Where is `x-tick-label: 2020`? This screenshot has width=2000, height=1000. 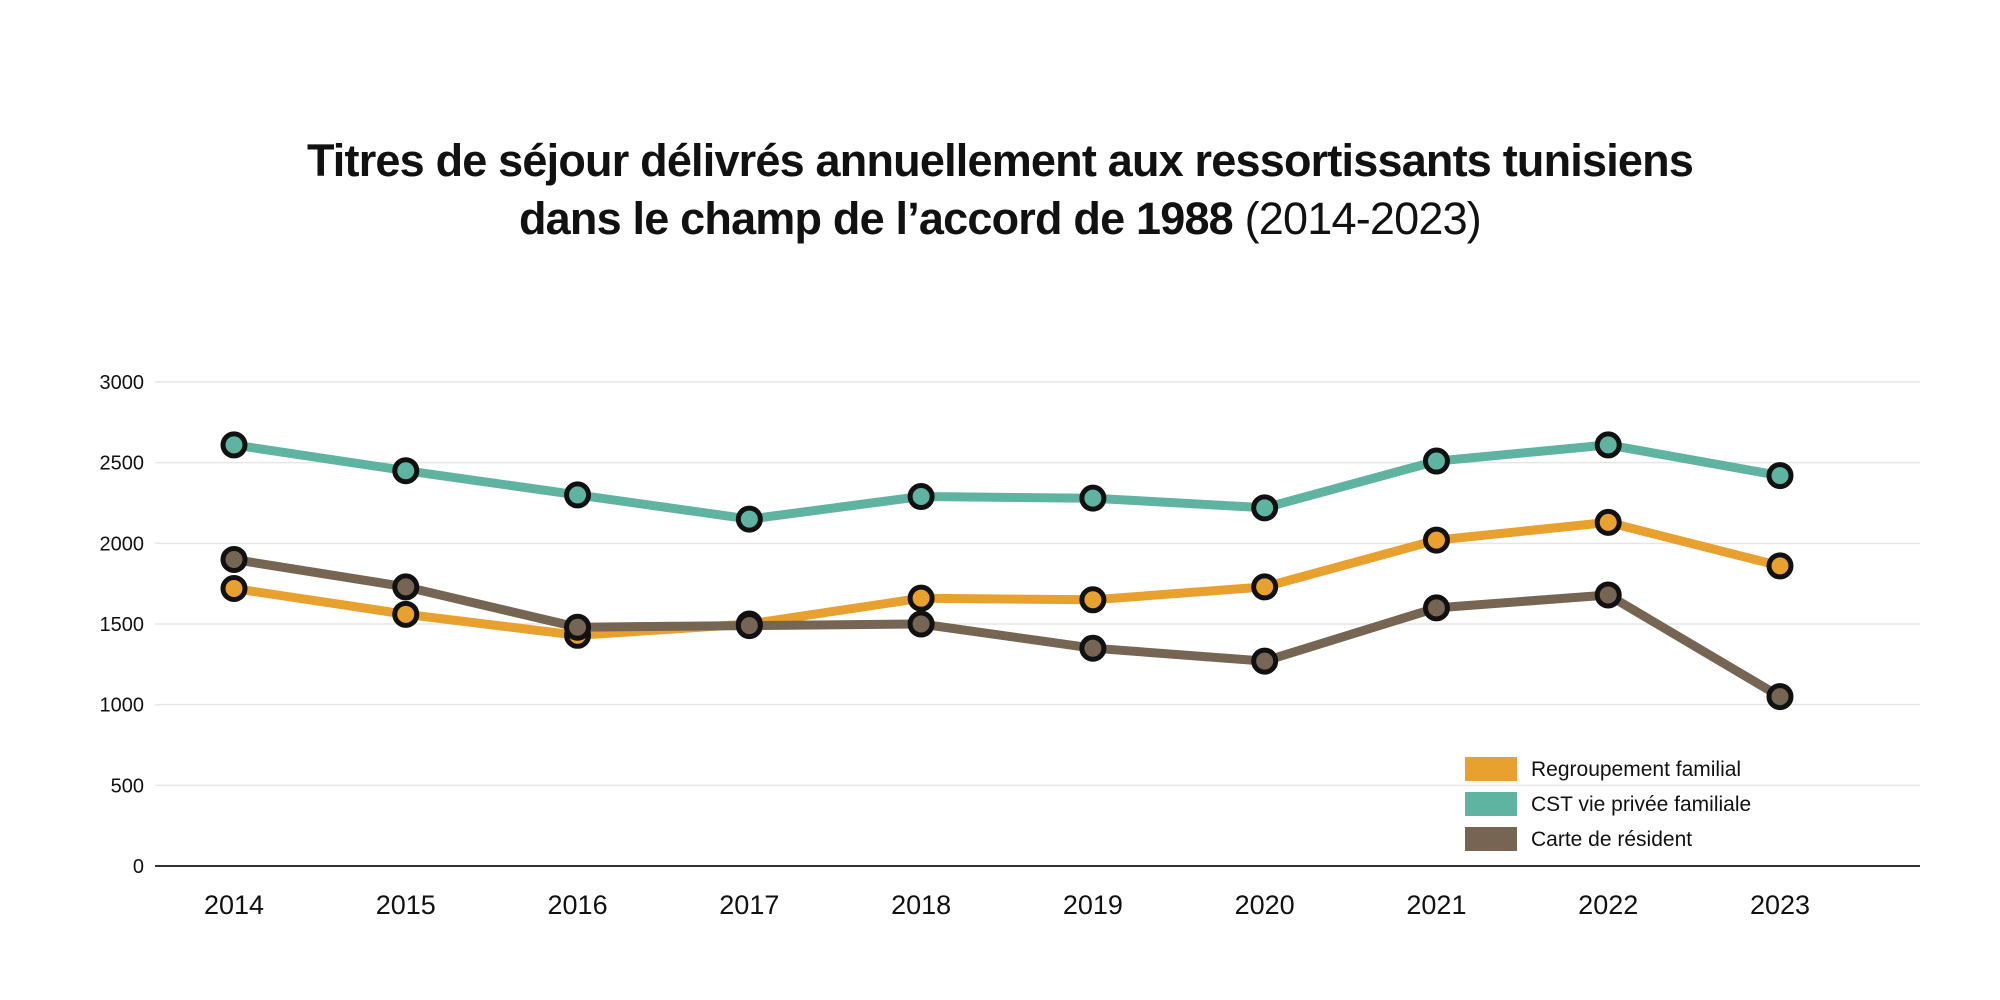
x-tick-label: 2020 is located at coordinates (1265, 905).